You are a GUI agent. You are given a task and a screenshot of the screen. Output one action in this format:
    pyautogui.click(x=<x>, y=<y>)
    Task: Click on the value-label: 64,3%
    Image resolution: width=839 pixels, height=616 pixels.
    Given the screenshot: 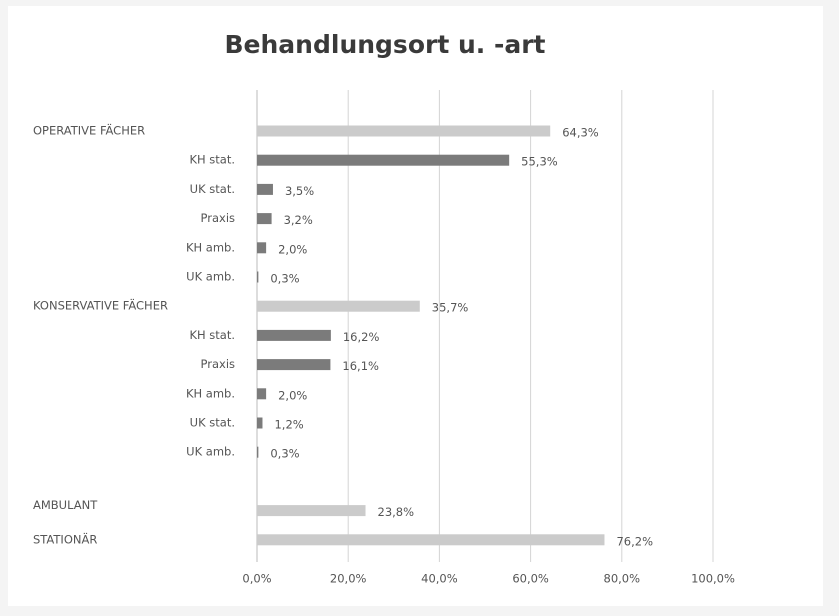 What is the action you would take?
    pyautogui.click(x=580, y=133)
    